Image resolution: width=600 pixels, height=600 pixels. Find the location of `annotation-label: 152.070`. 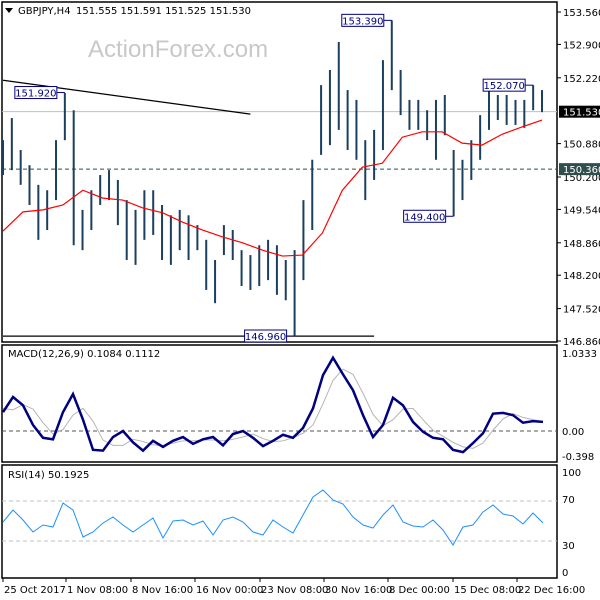

annotation-label: 152.070 is located at coordinates (503, 86).